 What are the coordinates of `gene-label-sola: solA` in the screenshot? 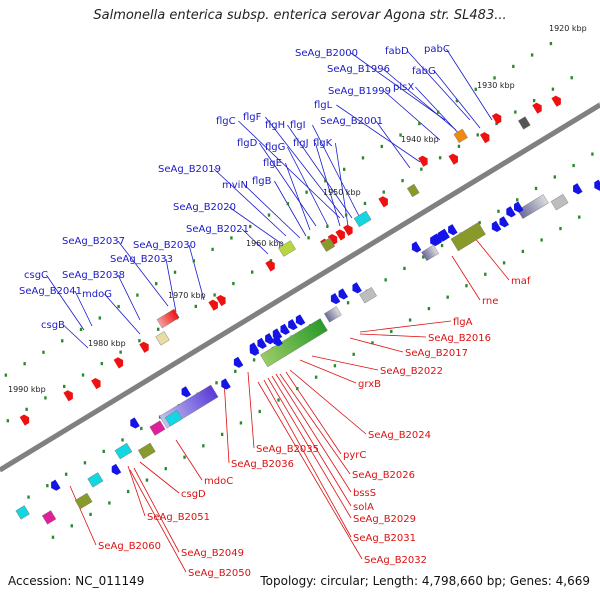 It's located at (363, 507).